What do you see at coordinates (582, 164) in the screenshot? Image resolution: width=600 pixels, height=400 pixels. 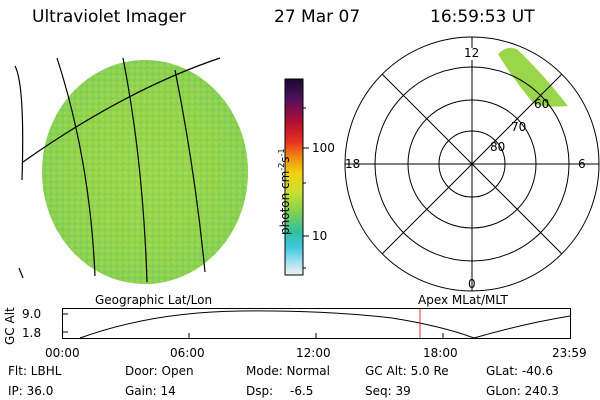 I see `mlt-label-6: 6` at bounding box center [582, 164].